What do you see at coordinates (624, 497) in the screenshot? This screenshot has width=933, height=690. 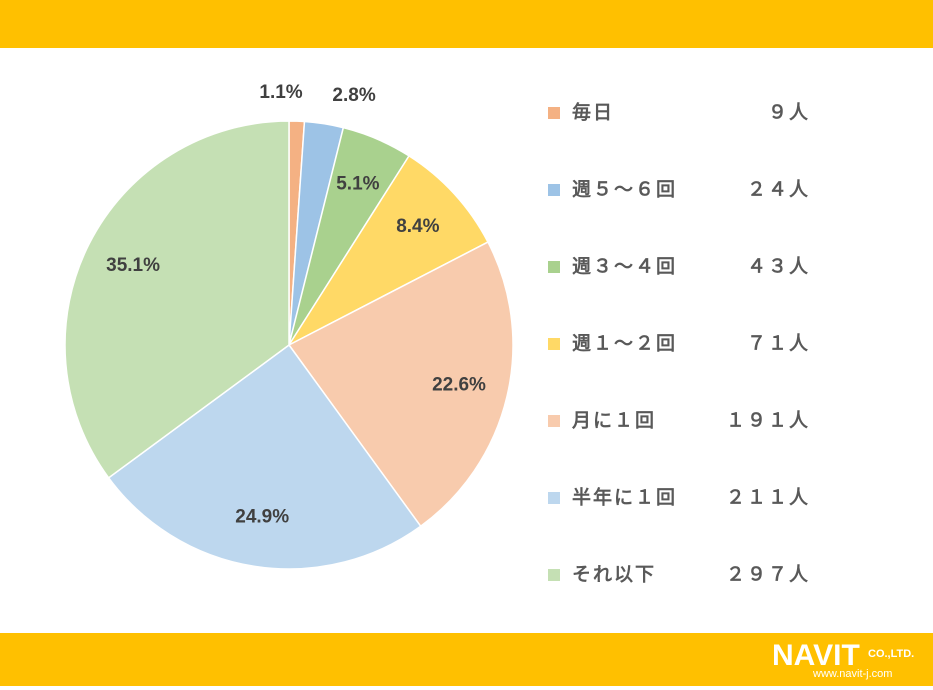 I see `legend-label: 半年に１回` at bounding box center [624, 497].